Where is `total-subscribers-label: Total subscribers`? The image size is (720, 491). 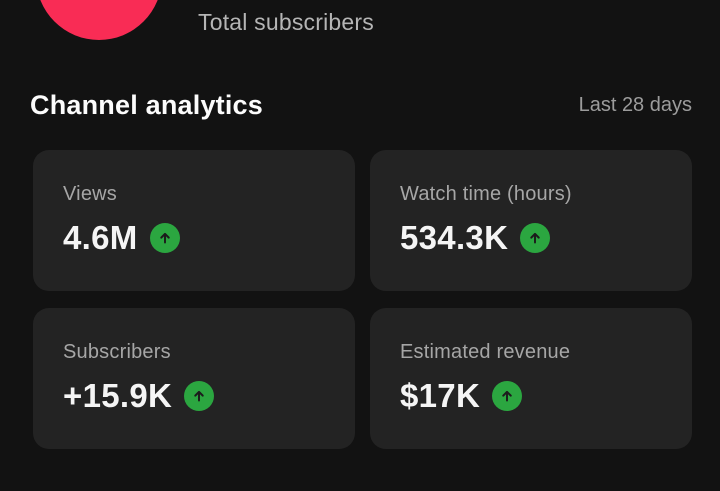
total-subscribers-label: Total subscribers is located at coordinates (286, 22).